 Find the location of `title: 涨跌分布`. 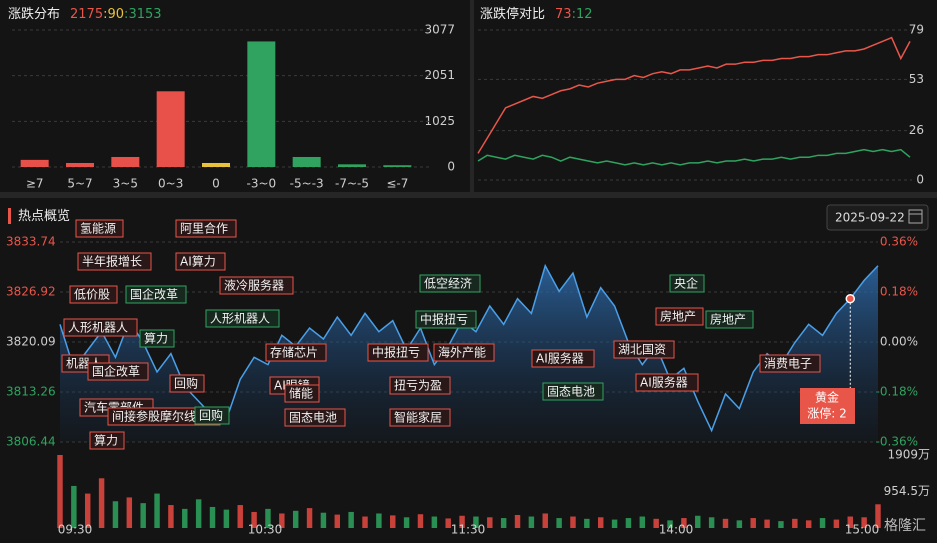

title: 涨跌分布 is located at coordinates (34, 14).